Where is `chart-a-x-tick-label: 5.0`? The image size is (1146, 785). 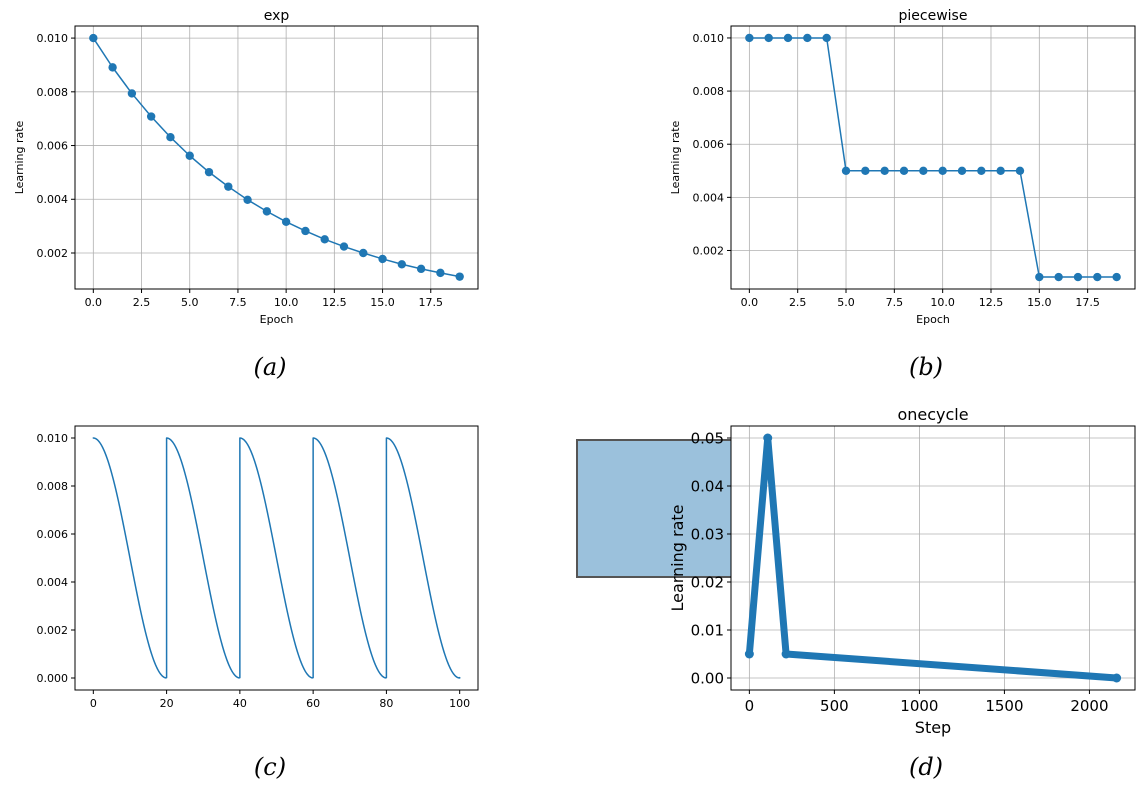 chart-a-x-tick-label: 5.0 is located at coordinates (190, 302).